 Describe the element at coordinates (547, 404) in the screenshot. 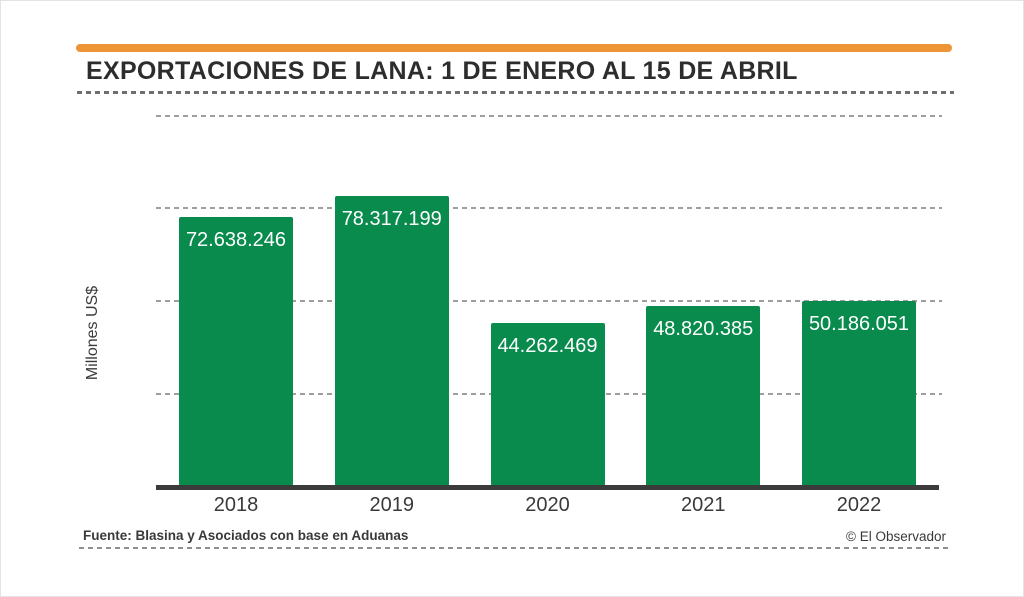

I see `bar-2020: 44.262.469` at that location.